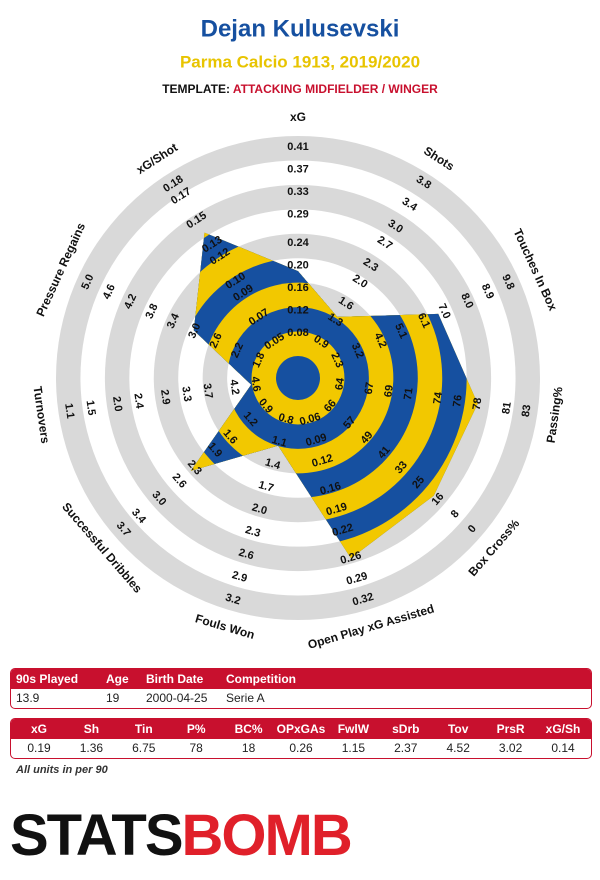  Describe the element at coordinates (177, 698) in the screenshot. I see `data-cell: 2000-04-25` at that location.